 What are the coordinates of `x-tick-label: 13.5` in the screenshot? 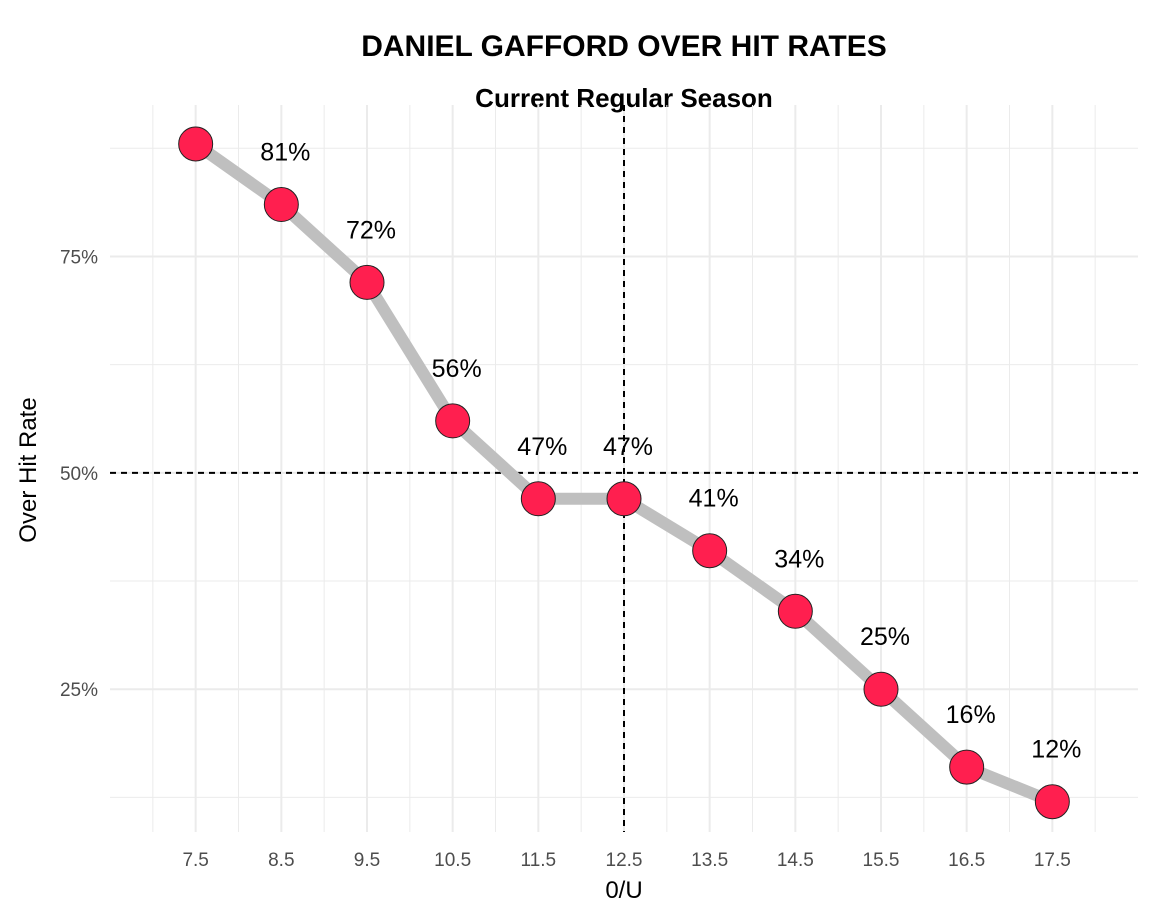 It's located at (709, 860).